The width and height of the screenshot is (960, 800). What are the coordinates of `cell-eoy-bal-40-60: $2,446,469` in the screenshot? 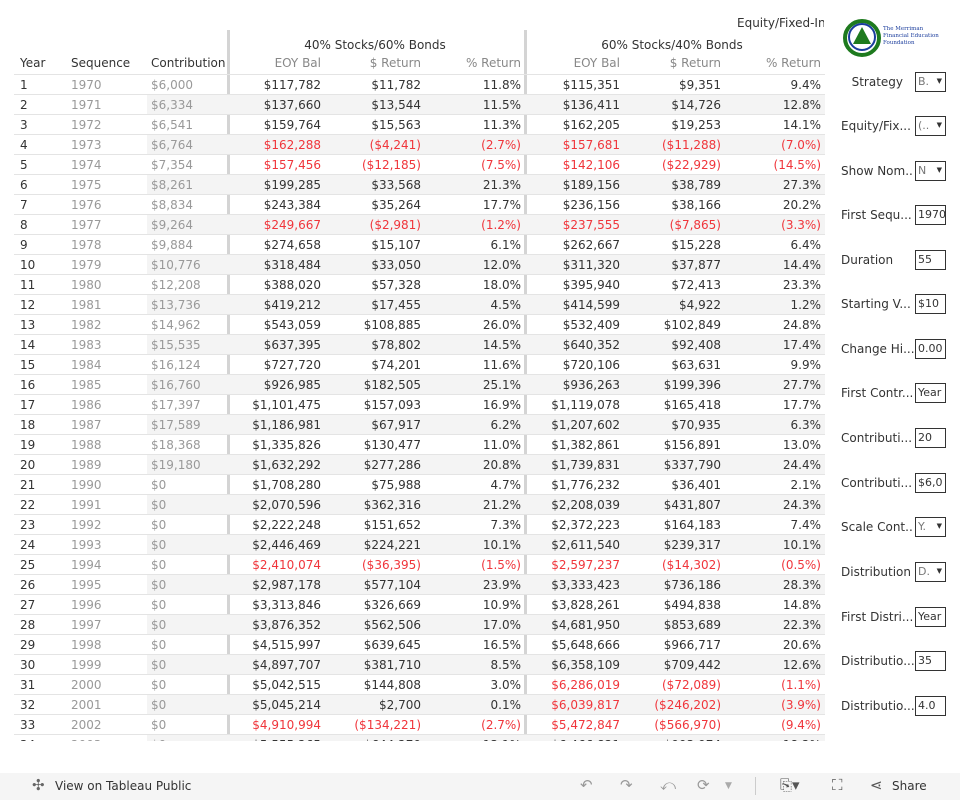 It's located at (286, 545).